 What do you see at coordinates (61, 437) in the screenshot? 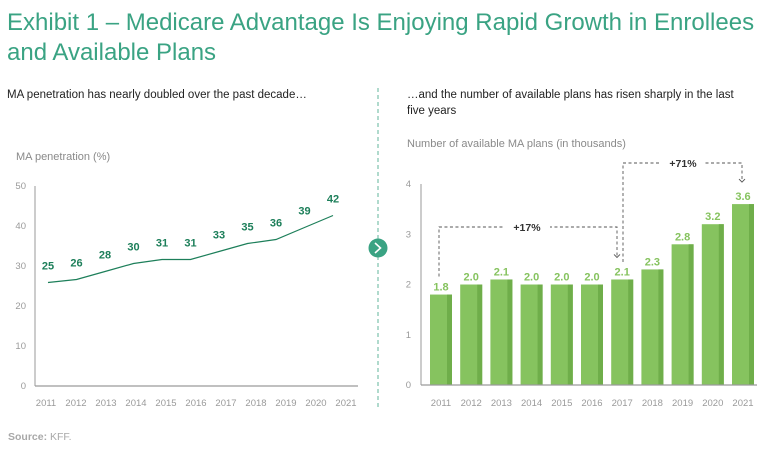
I see `source-text: KFF.` at bounding box center [61, 437].